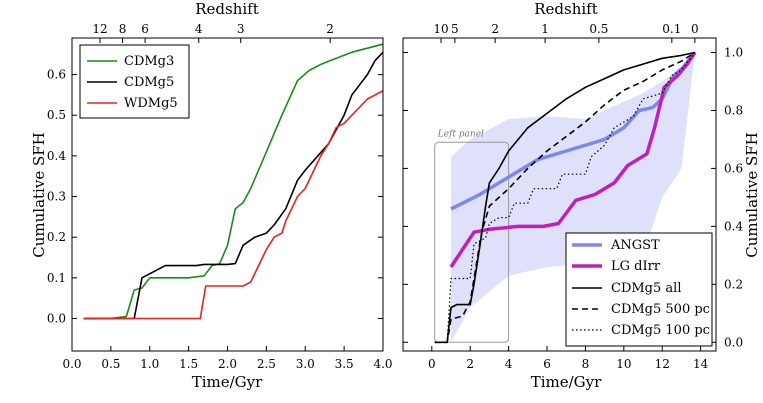 This screenshot has height=403, width=763. I want to click on left-x-tick-label: 1.5, so click(188, 364).